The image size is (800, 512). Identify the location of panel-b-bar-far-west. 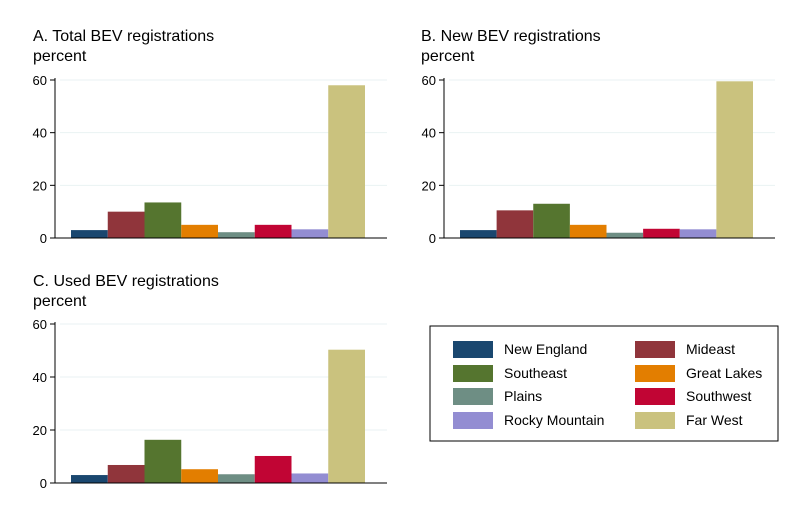
(734, 159).